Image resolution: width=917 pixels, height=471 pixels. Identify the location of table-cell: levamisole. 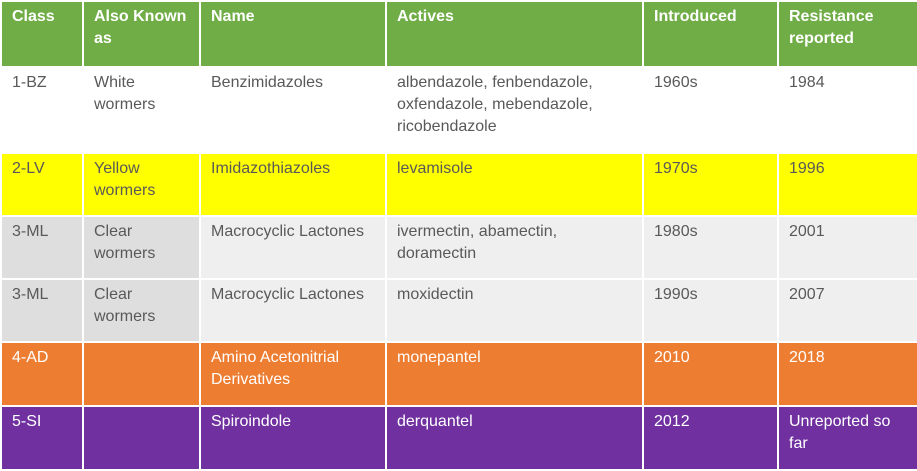
(514, 184).